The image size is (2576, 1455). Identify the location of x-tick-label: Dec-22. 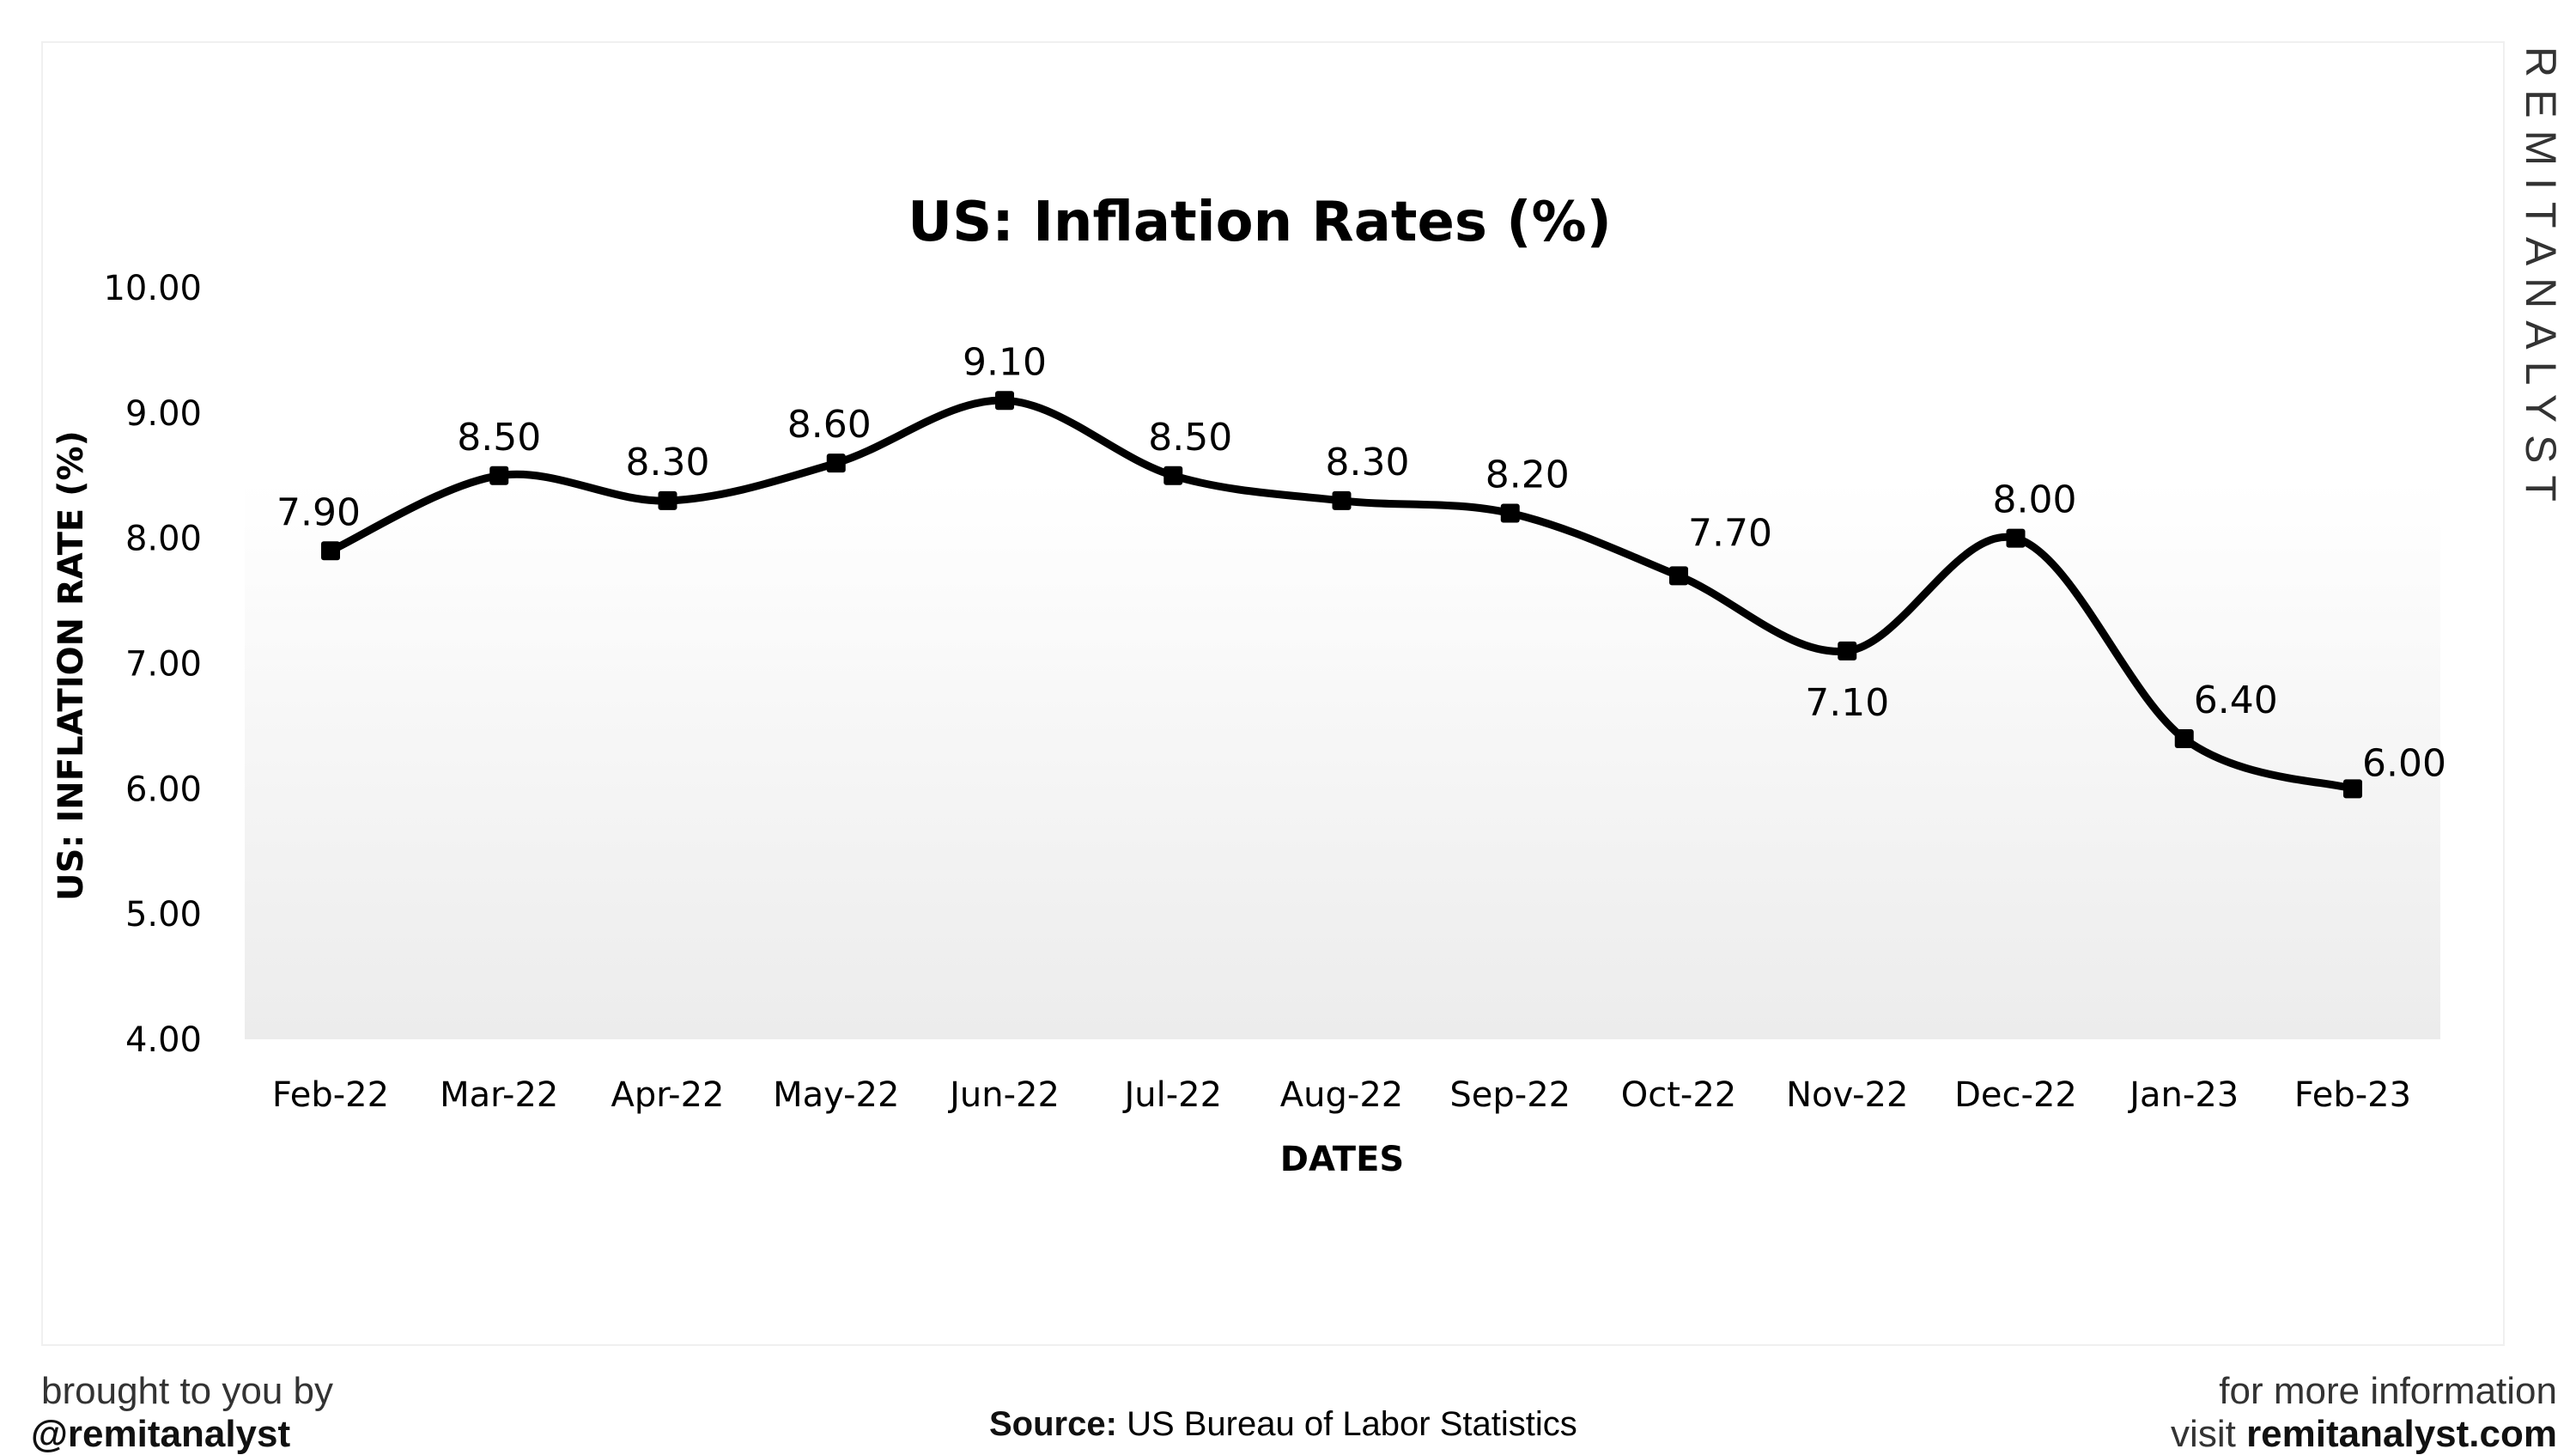
(2016, 1095).